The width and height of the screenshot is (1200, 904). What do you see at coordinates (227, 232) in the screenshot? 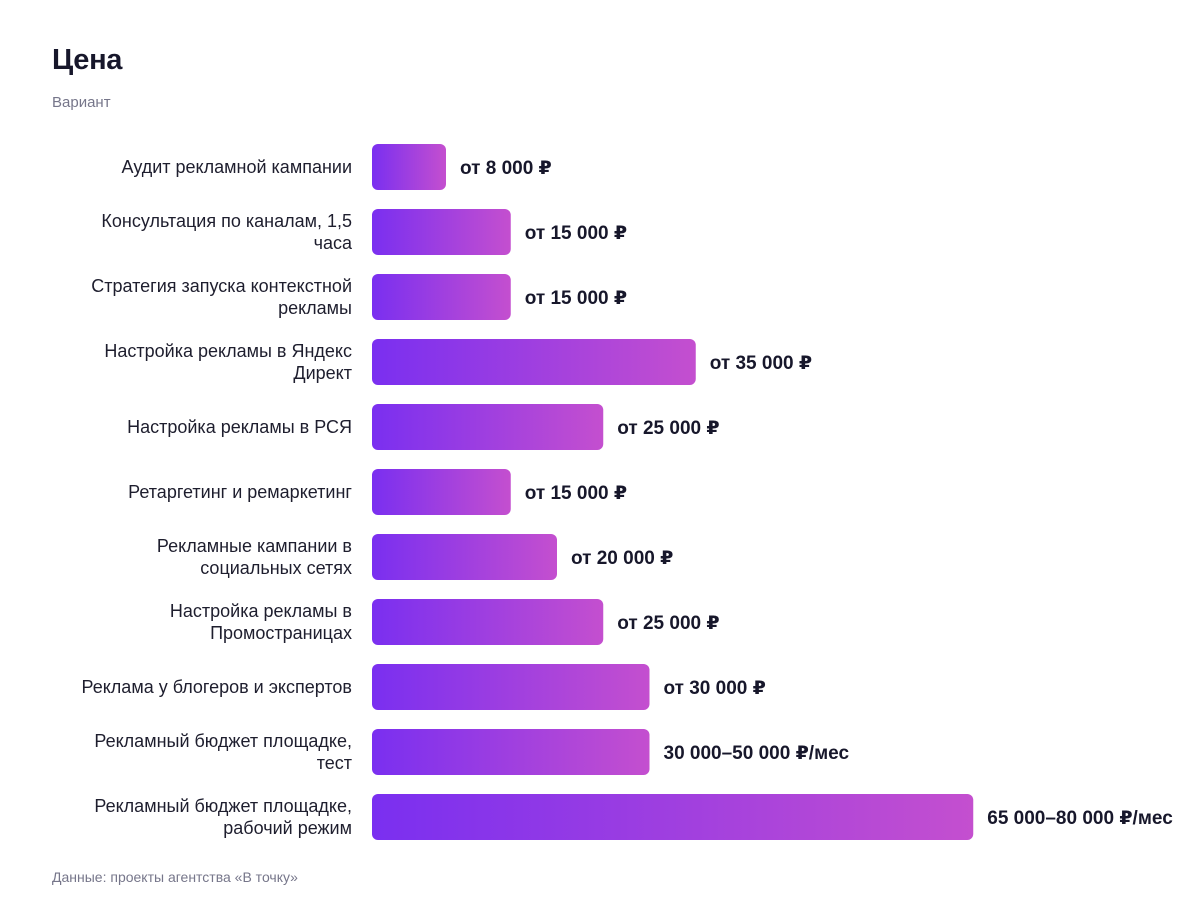
I see `category-label: Консультация по каналам, 1,5 часа` at bounding box center [227, 232].